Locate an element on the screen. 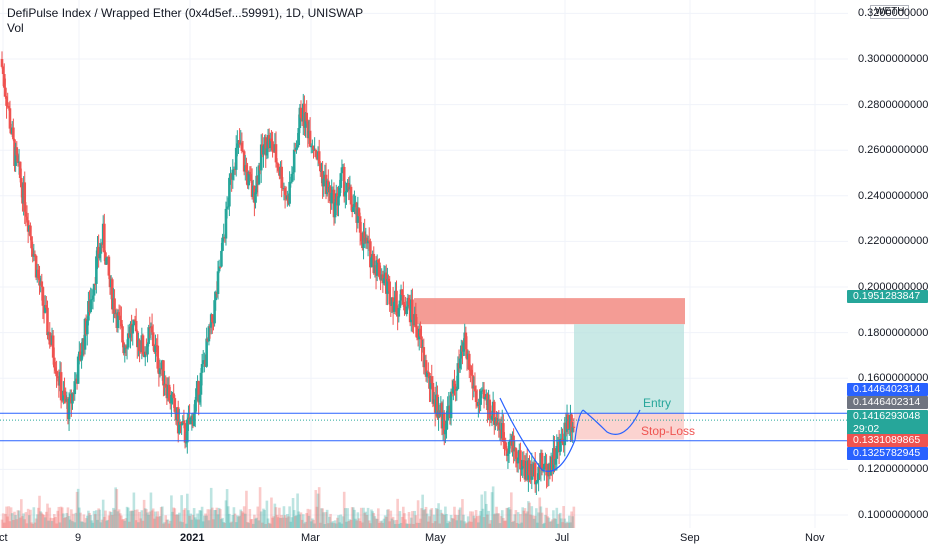  x-tick-label: Mar is located at coordinates (310, 538).